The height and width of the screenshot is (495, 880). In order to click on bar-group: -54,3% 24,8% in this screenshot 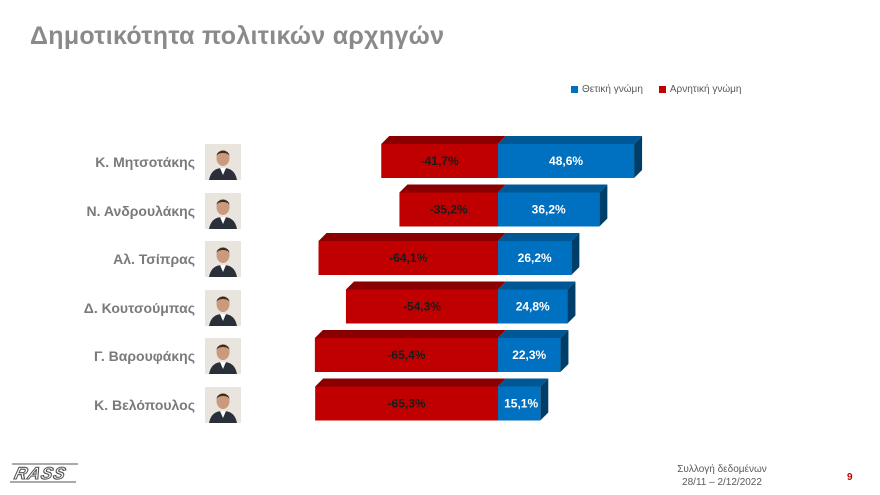, I will do `click(460, 302)`.